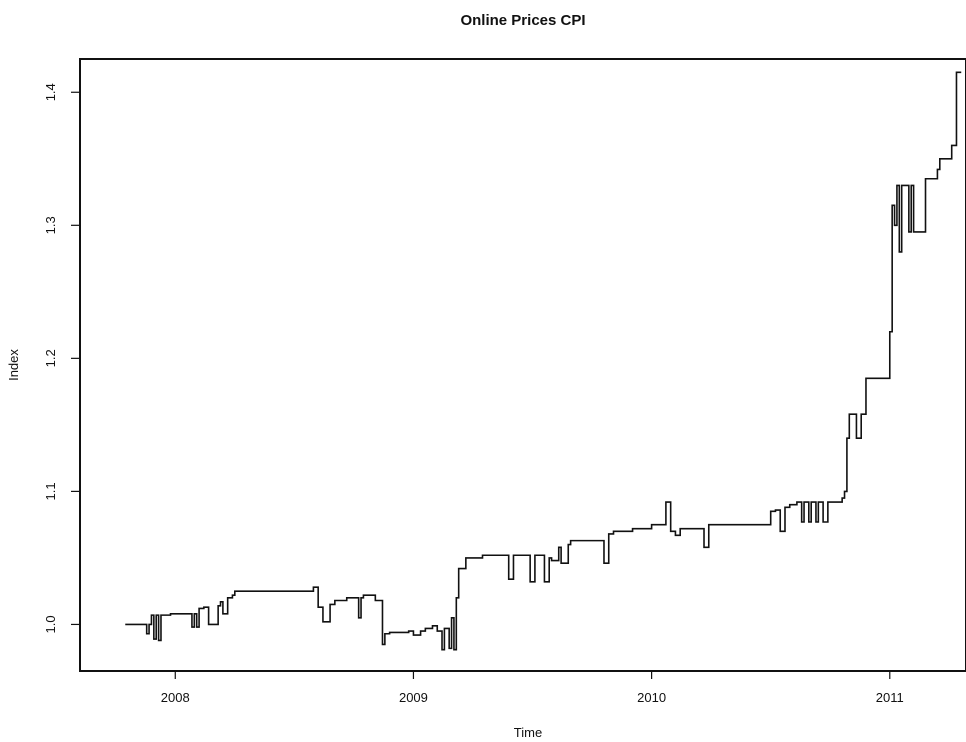 This screenshot has height=742, width=966. What do you see at coordinates (522, 20) in the screenshot?
I see `chart-title: Online Prices CPI` at bounding box center [522, 20].